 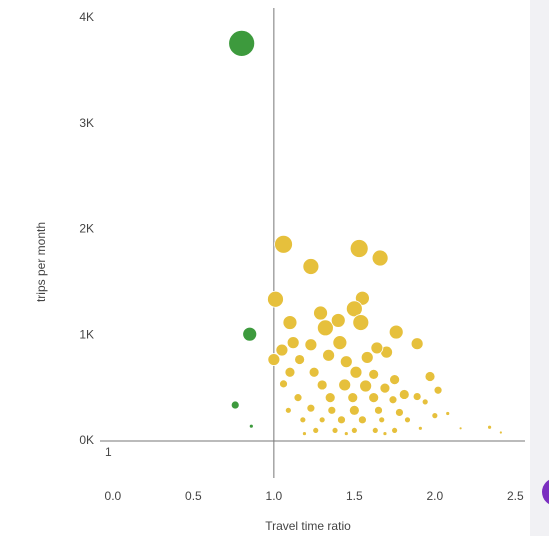 What do you see at coordinates (539, 268) in the screenshot?
I see `side-panel` at bounding box center [539, 268].